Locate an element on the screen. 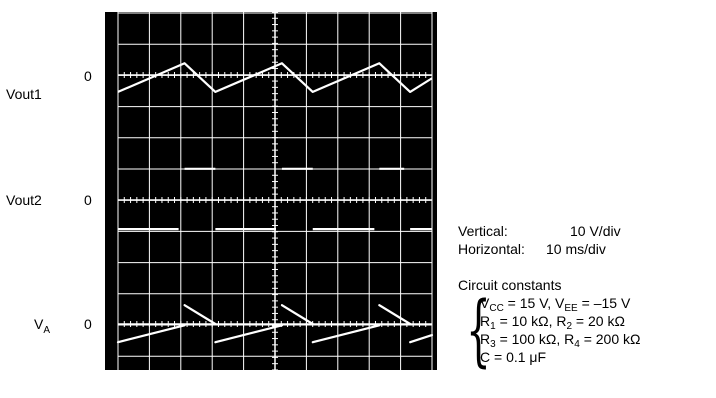 This screenshot has height=398, width=716. r4-value: = 200 kΩ is located at coordinates (610, 339).